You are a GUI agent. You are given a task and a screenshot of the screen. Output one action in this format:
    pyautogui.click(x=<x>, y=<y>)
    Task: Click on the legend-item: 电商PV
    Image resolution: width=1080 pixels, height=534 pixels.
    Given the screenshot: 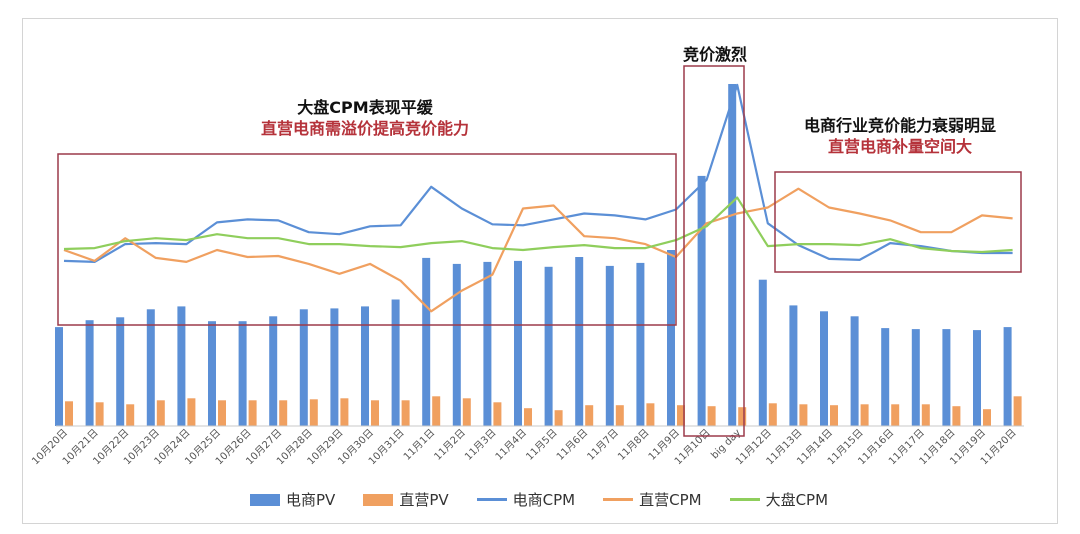 What is the action you would take?
    pyautogui.click(x=292, y=499)
    